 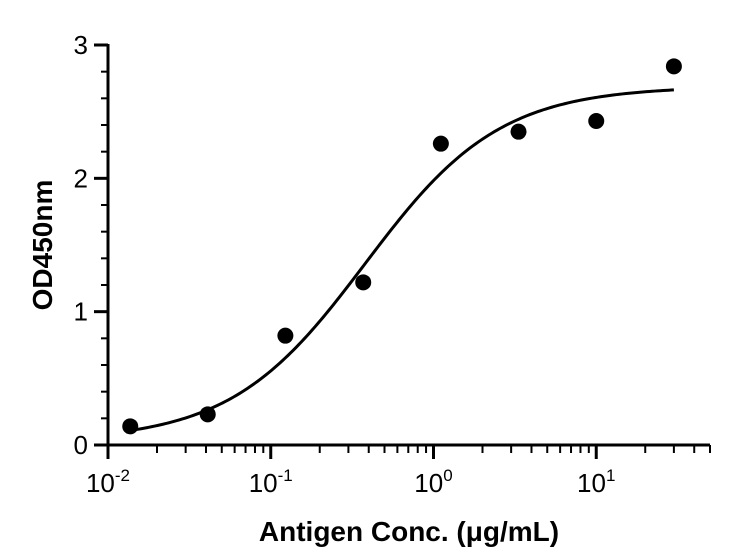 I want to click on x-axis: 10⁻² 10⁻¹ 10⁰ 10¹, so click(x=398, y=470).